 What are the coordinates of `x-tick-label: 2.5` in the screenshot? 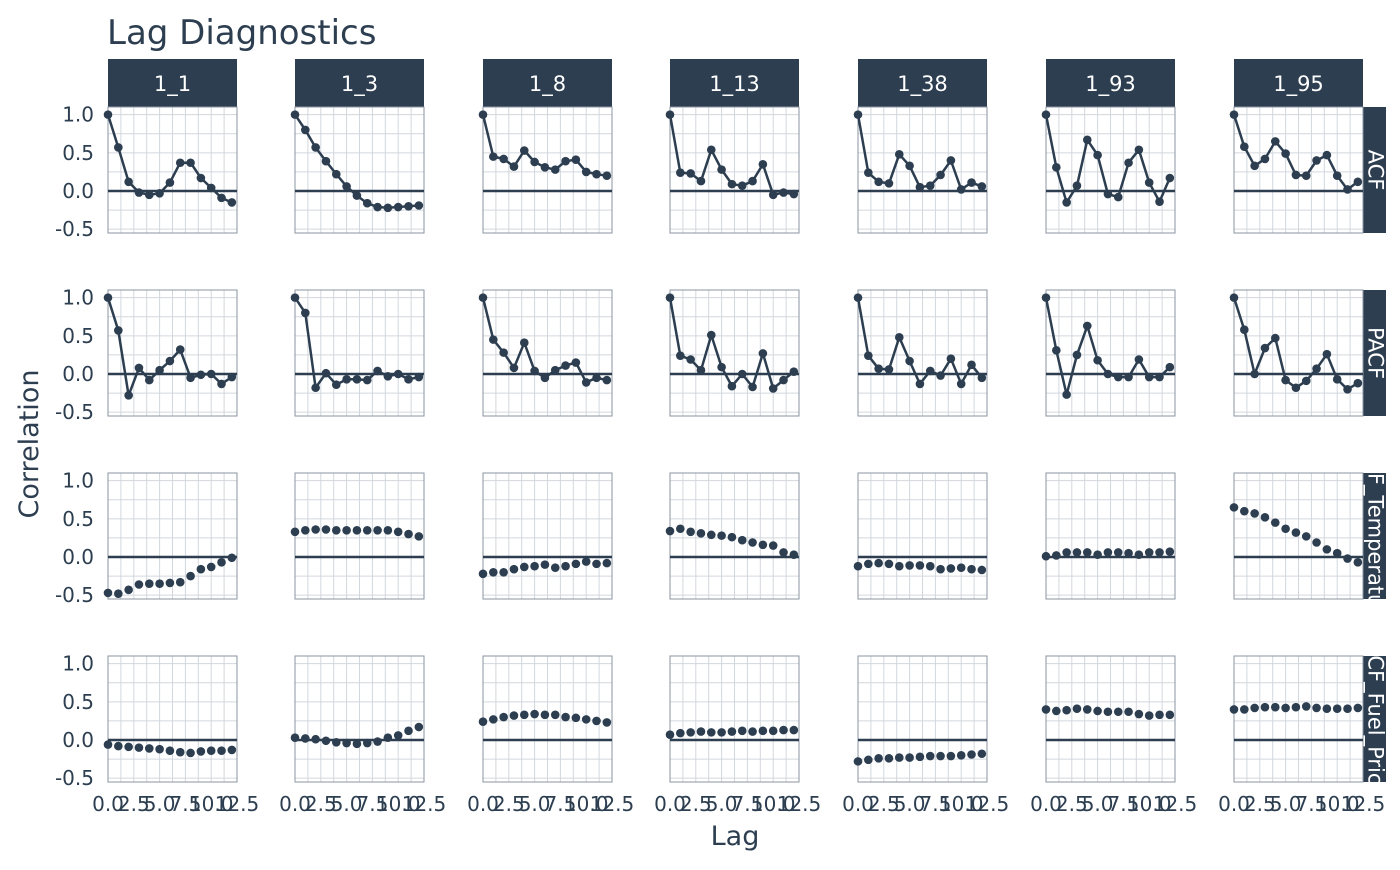 It's located at (321, 804).